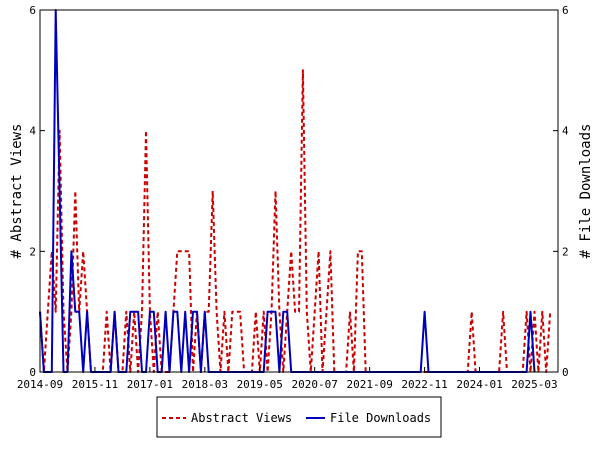 The width and height of the screenshot is (600, 450). Describe the element at coordinates (32, 131) in the screenshot. I see `y-tick-label-left: 4` at that location.